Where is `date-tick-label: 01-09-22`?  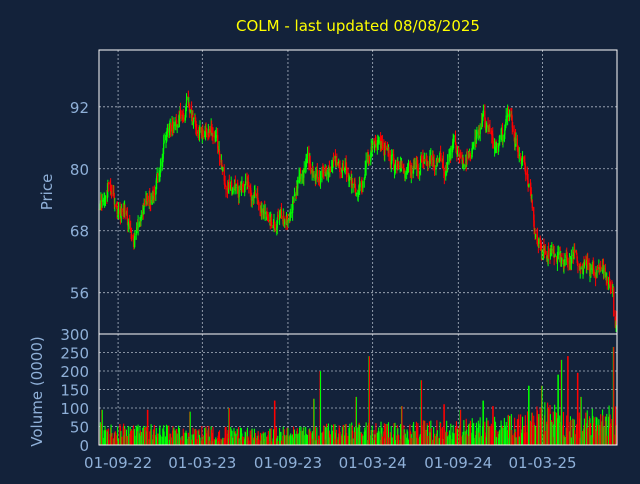
date-tick-label: 01-09-22 is located at coordinates (118, 463).